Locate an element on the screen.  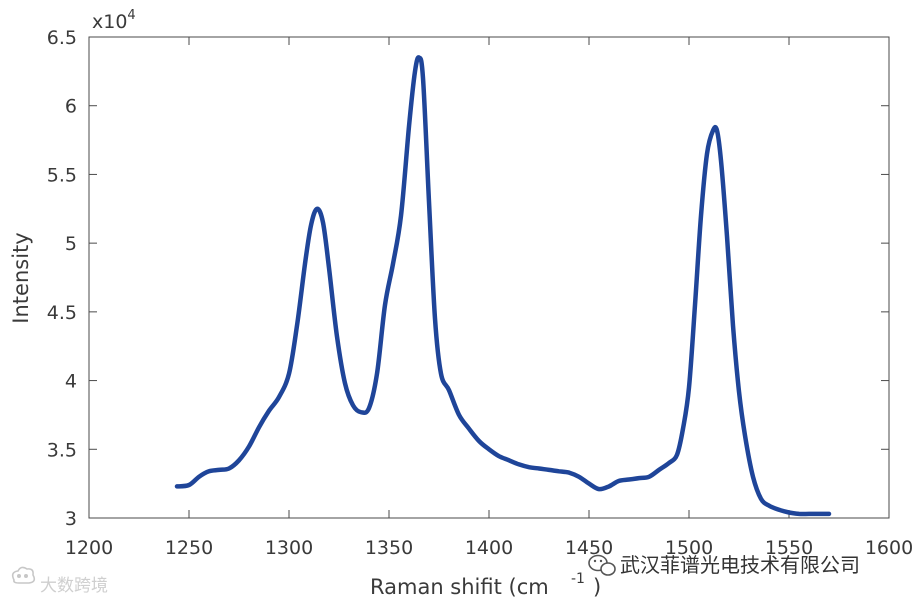
watermark-logo-icon is located at coordinates (23, 575).